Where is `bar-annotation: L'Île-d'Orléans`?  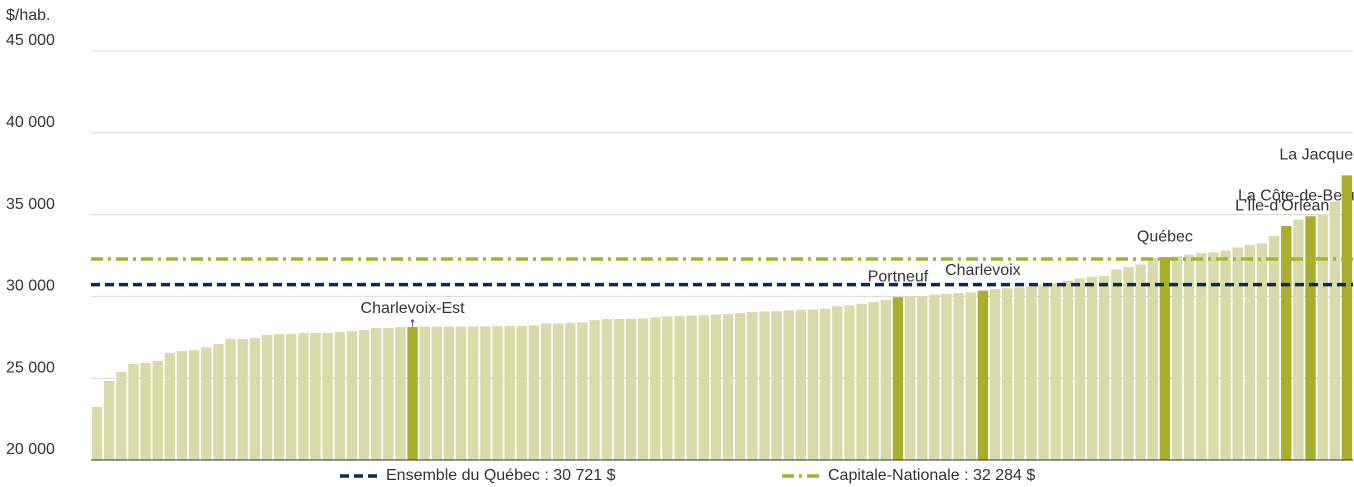 bar-annotation: L'Île-d'Orléans is located at coordinates (1286, 204).